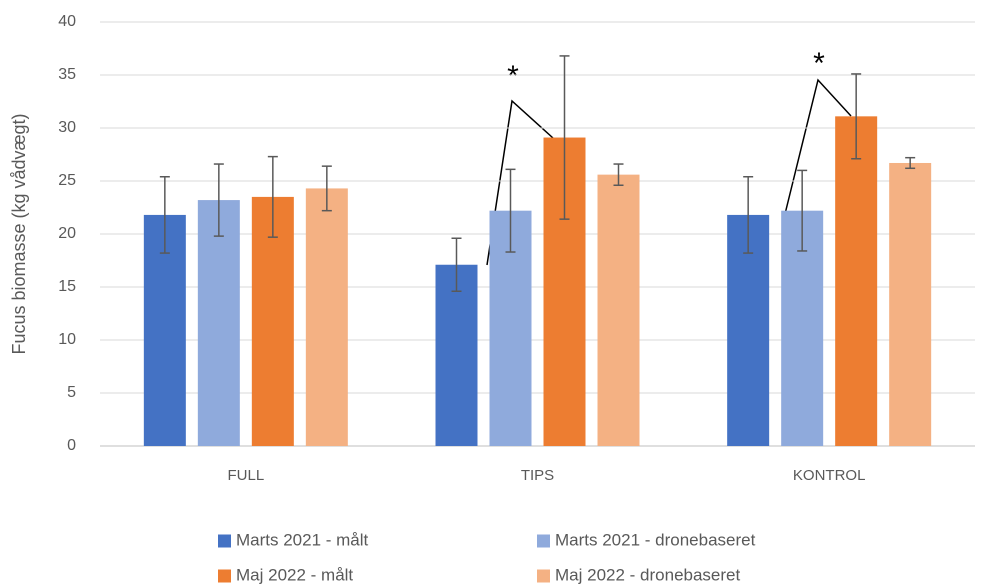  I want to click on x-tick-label: KONTROL, so click(829, 475).